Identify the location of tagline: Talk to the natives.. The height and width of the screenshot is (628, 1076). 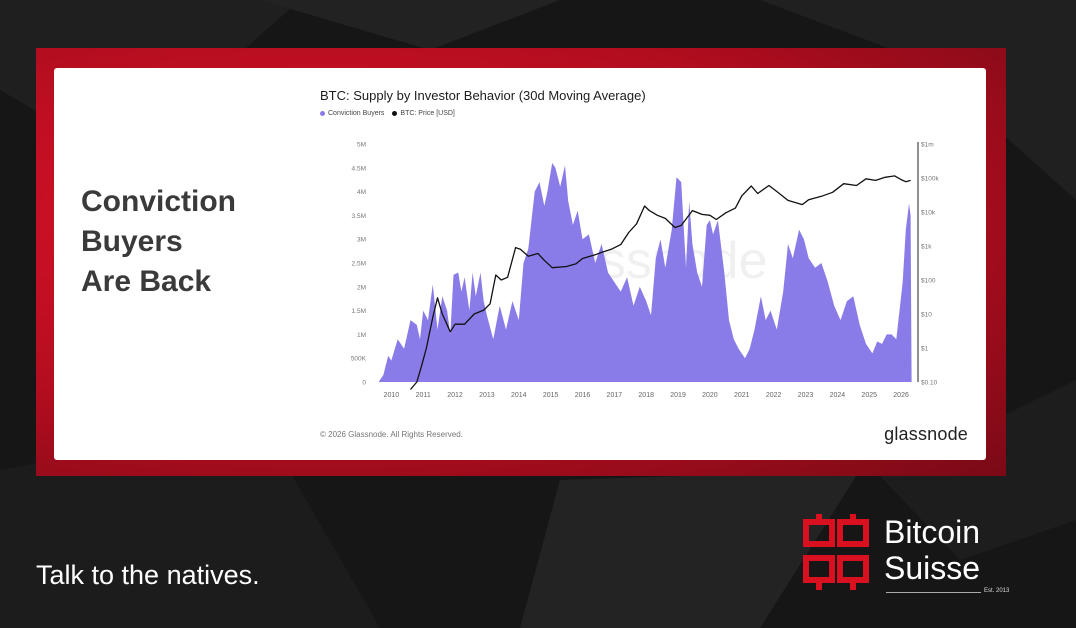
(148, 575).